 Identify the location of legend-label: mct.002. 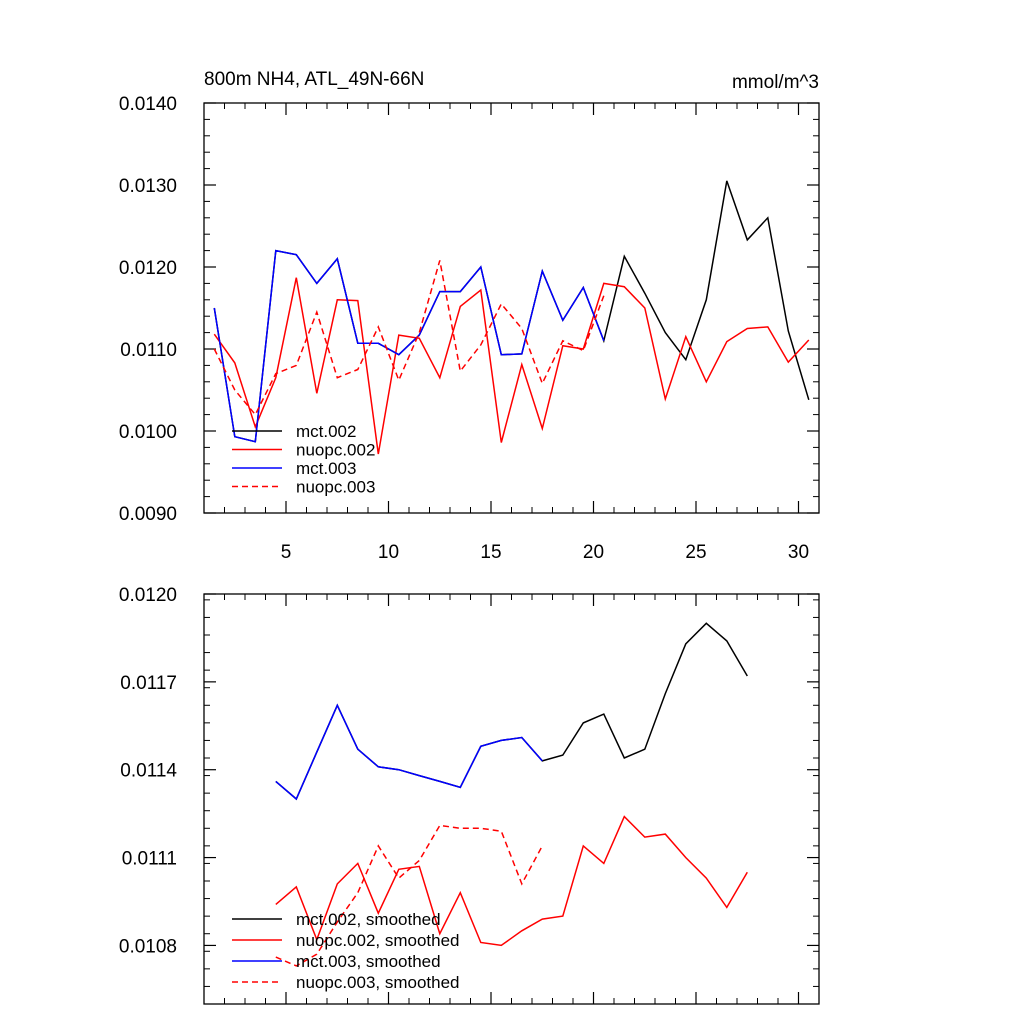
(326, 431).